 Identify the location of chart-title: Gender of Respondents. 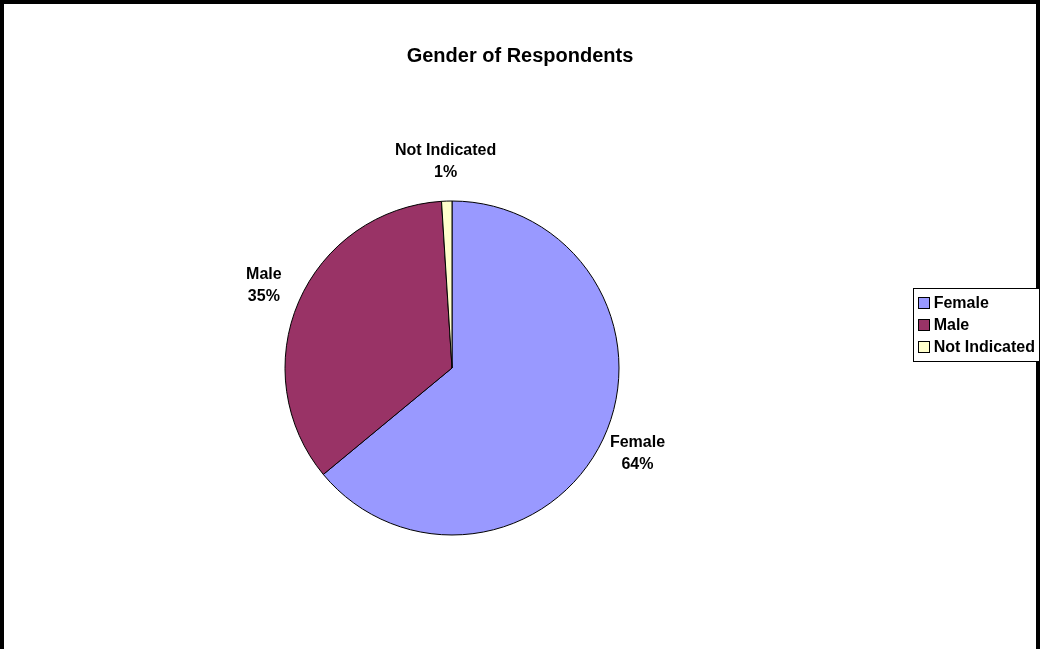
(520, 55).